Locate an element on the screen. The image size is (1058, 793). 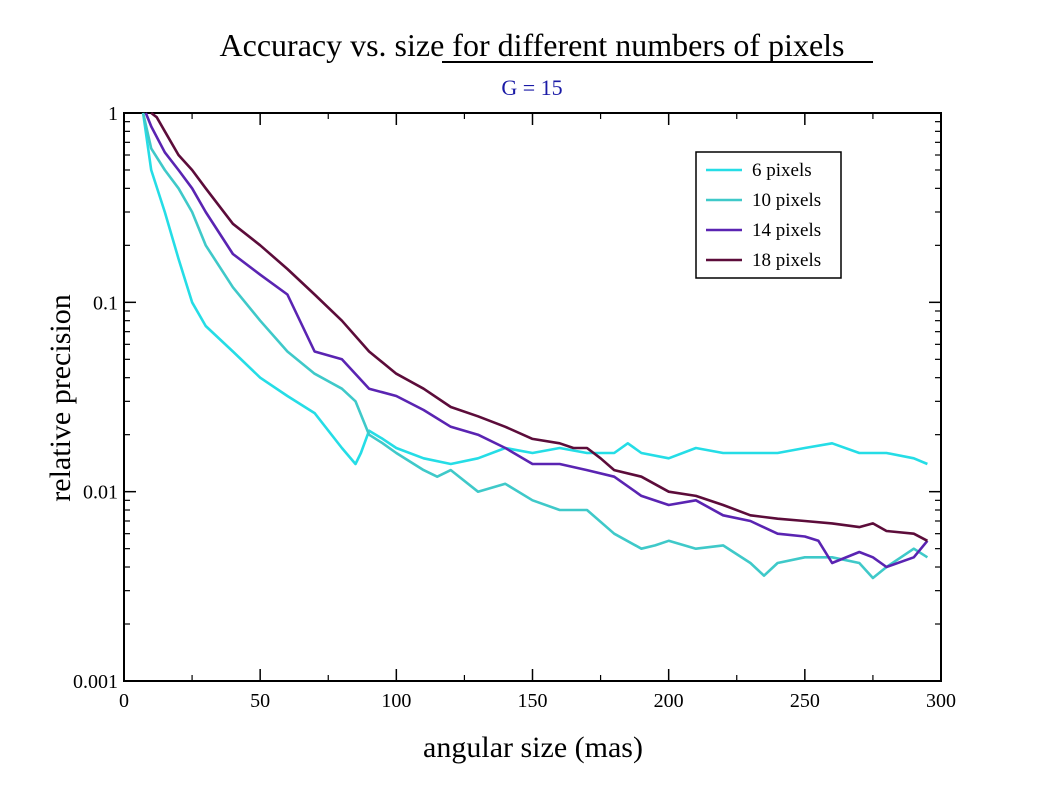
y-tick-label: 0.01 is located at coordinates (100, 493).